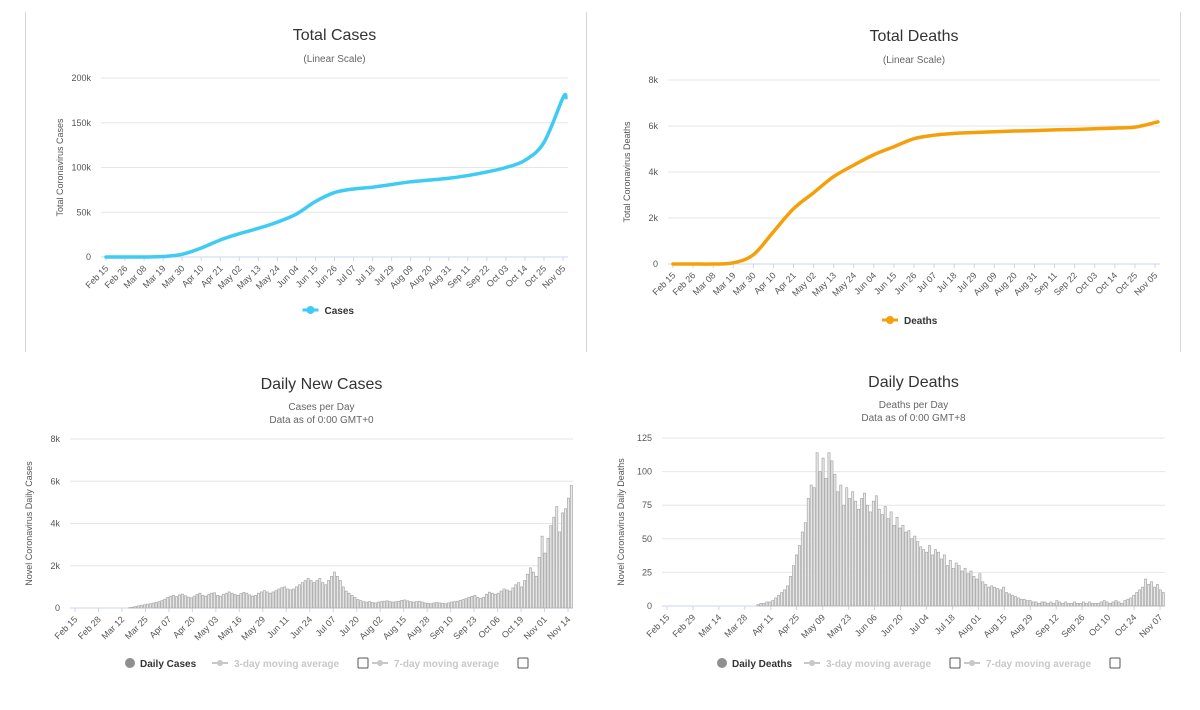 This screenshot has width=1200, height=710. What do you see at coordinates (913, 418) in the screenshot?
I see `chart-subtitle-2: Data as of 0:00 GMT+8` at bounding box center [913, 418].